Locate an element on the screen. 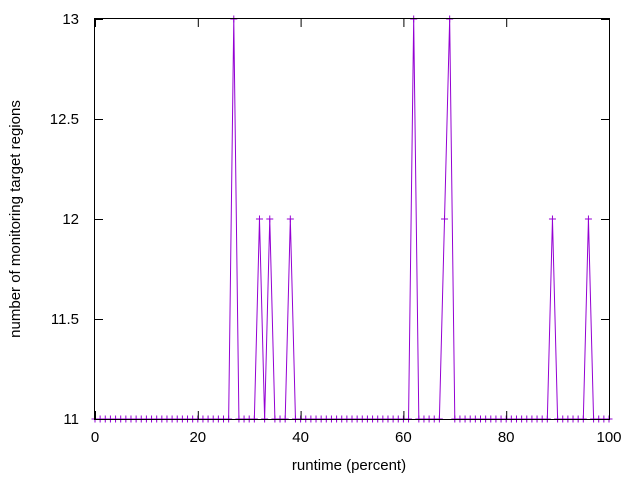 The width and height of the screenshot is (640, 480). y-tick-label: 11 is located at coordinates (71, 419).